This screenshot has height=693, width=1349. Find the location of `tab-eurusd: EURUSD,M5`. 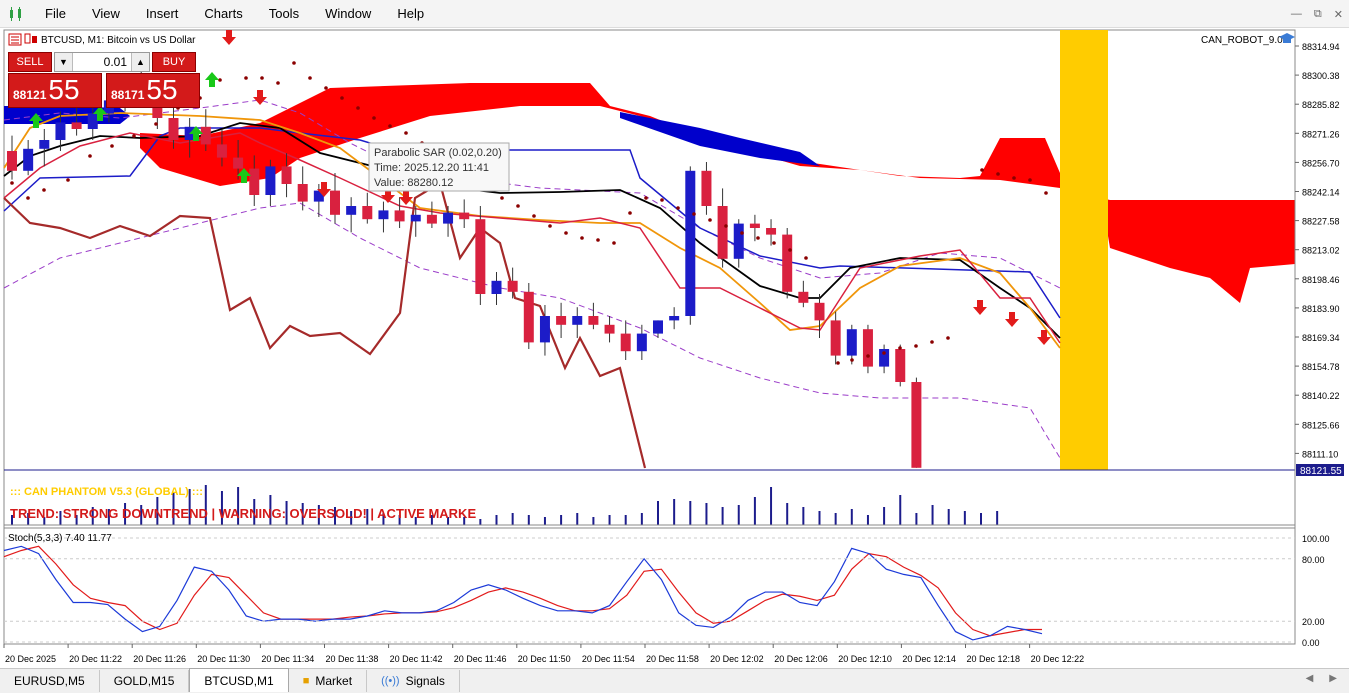

tab-eurusd: EURUSD,M5 is located at coordinates (50, 681).